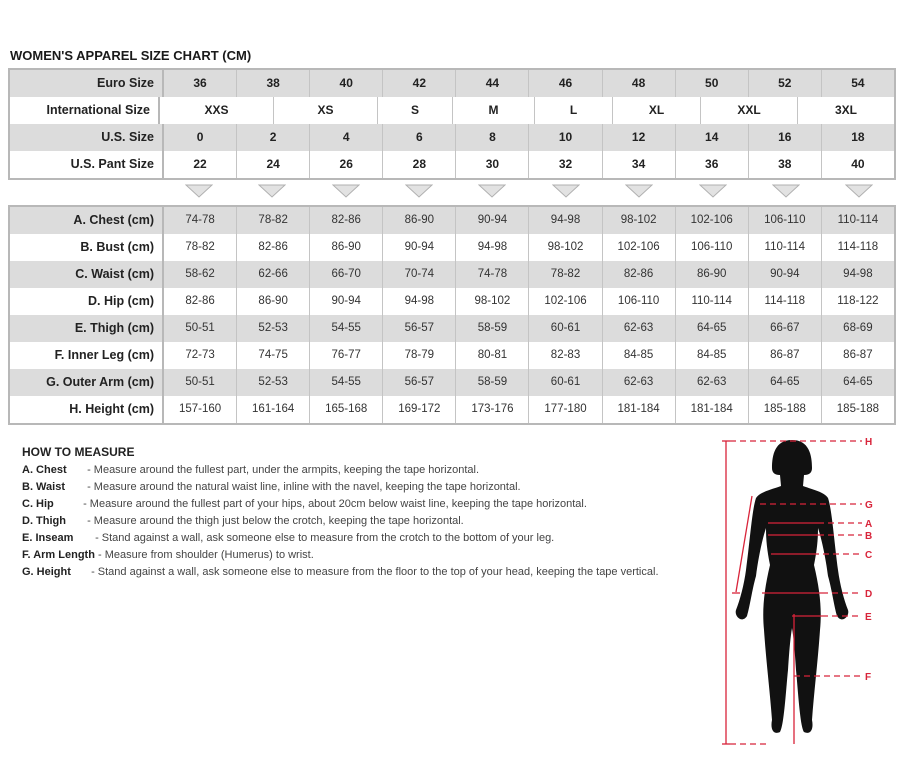 The height and width of the screenshot is (782, 900). What do you see at coordinates (712, 137) in the screenshot?
I see `size-cell: 14` at bounding box center [712, 137].